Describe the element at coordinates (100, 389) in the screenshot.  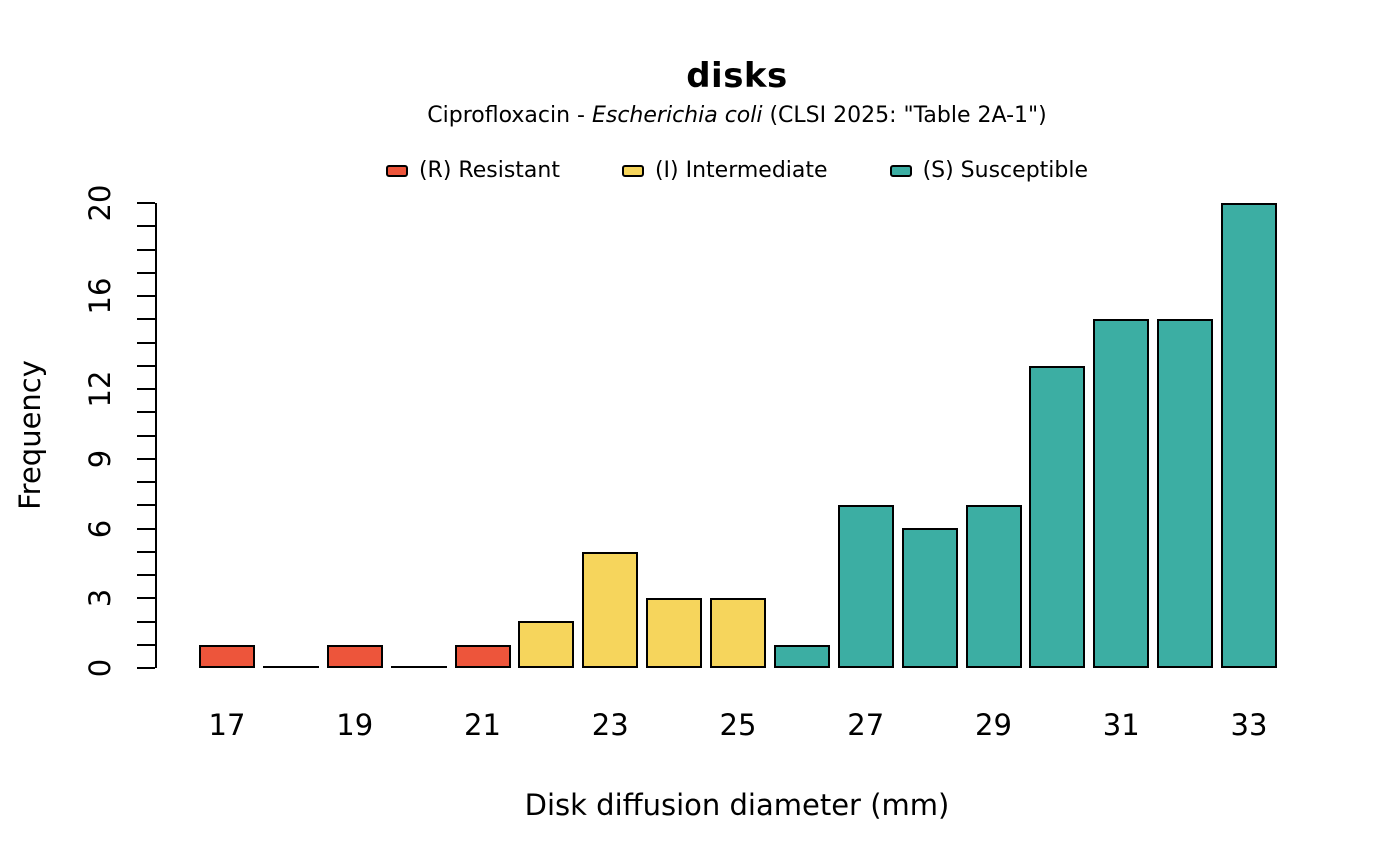
I see `y-axis-tick-label: 12` at that location.